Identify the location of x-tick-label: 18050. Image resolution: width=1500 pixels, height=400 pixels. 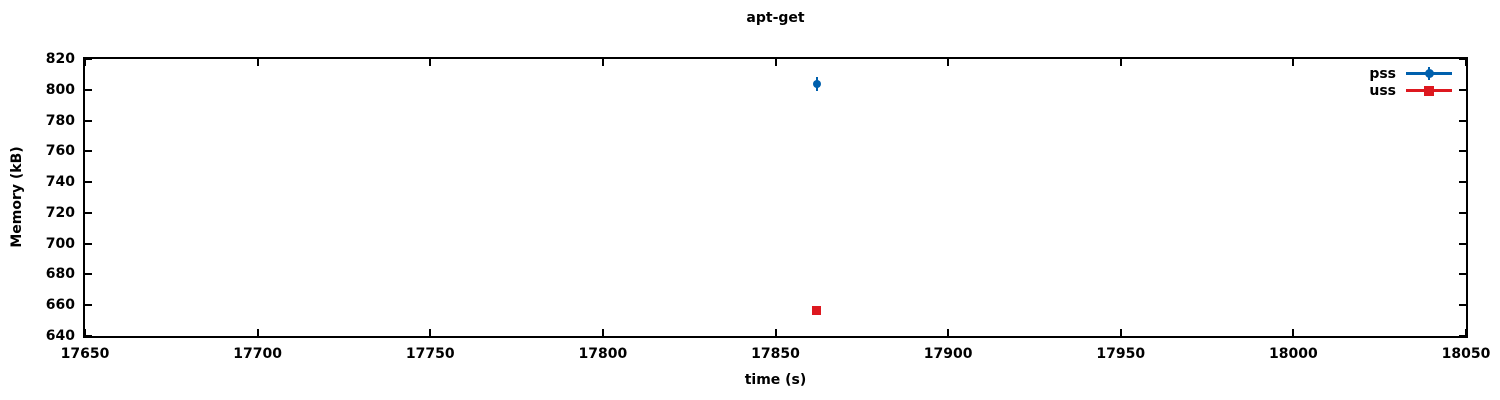
(1466, 354).